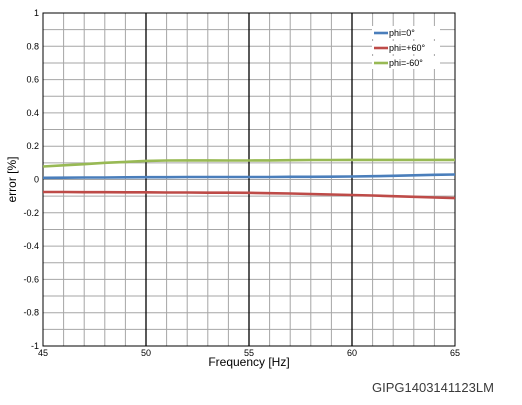  I want to click on legend-label: phi=+60°, so click(407, 48).